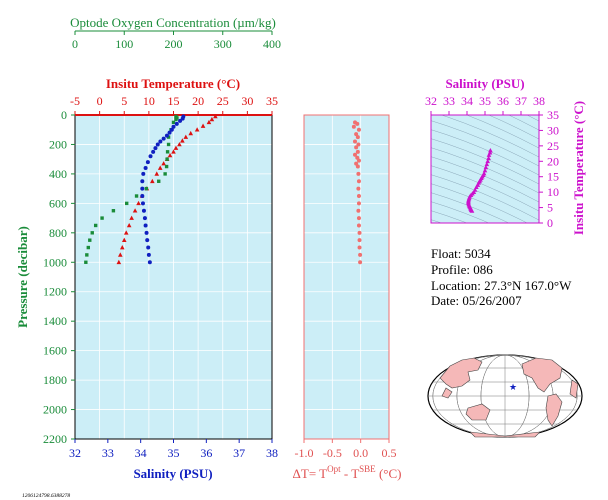 The image size is (608, 500). I want to click on ts-salinity-tick-label: 35, so click(485, 101).